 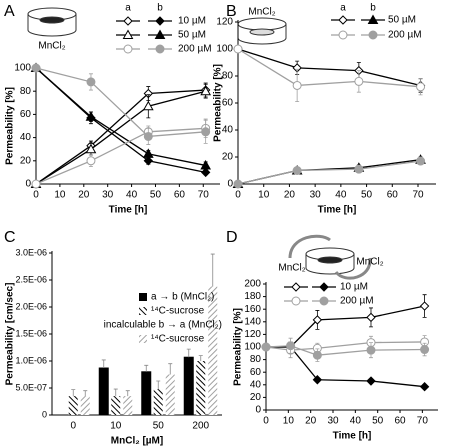 What do you see at coordinates (337, 210) in the screenshot?
I see `x-axis-label: Time [h]` at bounding box center [337, 210].